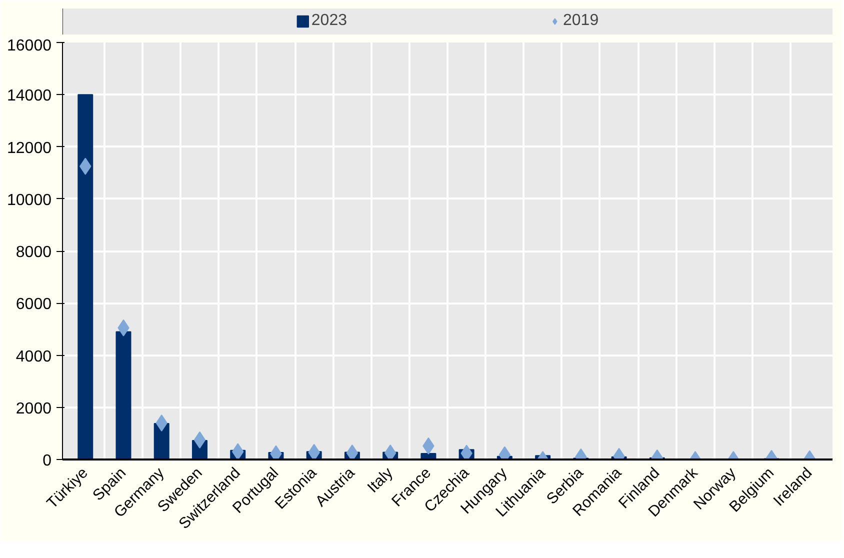 The height and width of the screenshot is (558, 844). I want to click on y-tick-label: 12000, so click(29, 148).